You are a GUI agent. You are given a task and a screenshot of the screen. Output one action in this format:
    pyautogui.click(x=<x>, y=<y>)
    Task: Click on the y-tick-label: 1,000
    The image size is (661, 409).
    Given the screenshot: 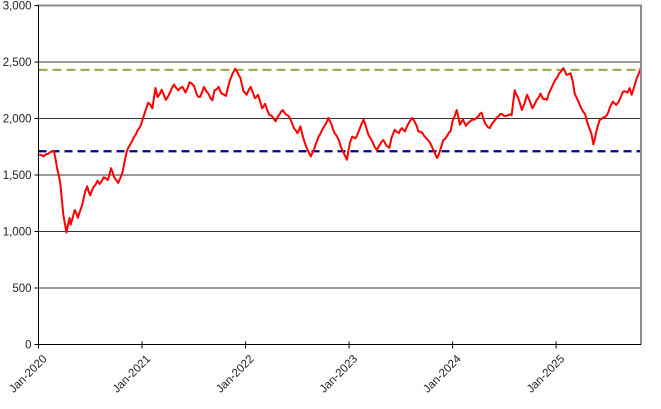 What is the action you would take?
    pyautogui.click(x=17, y=233)
    